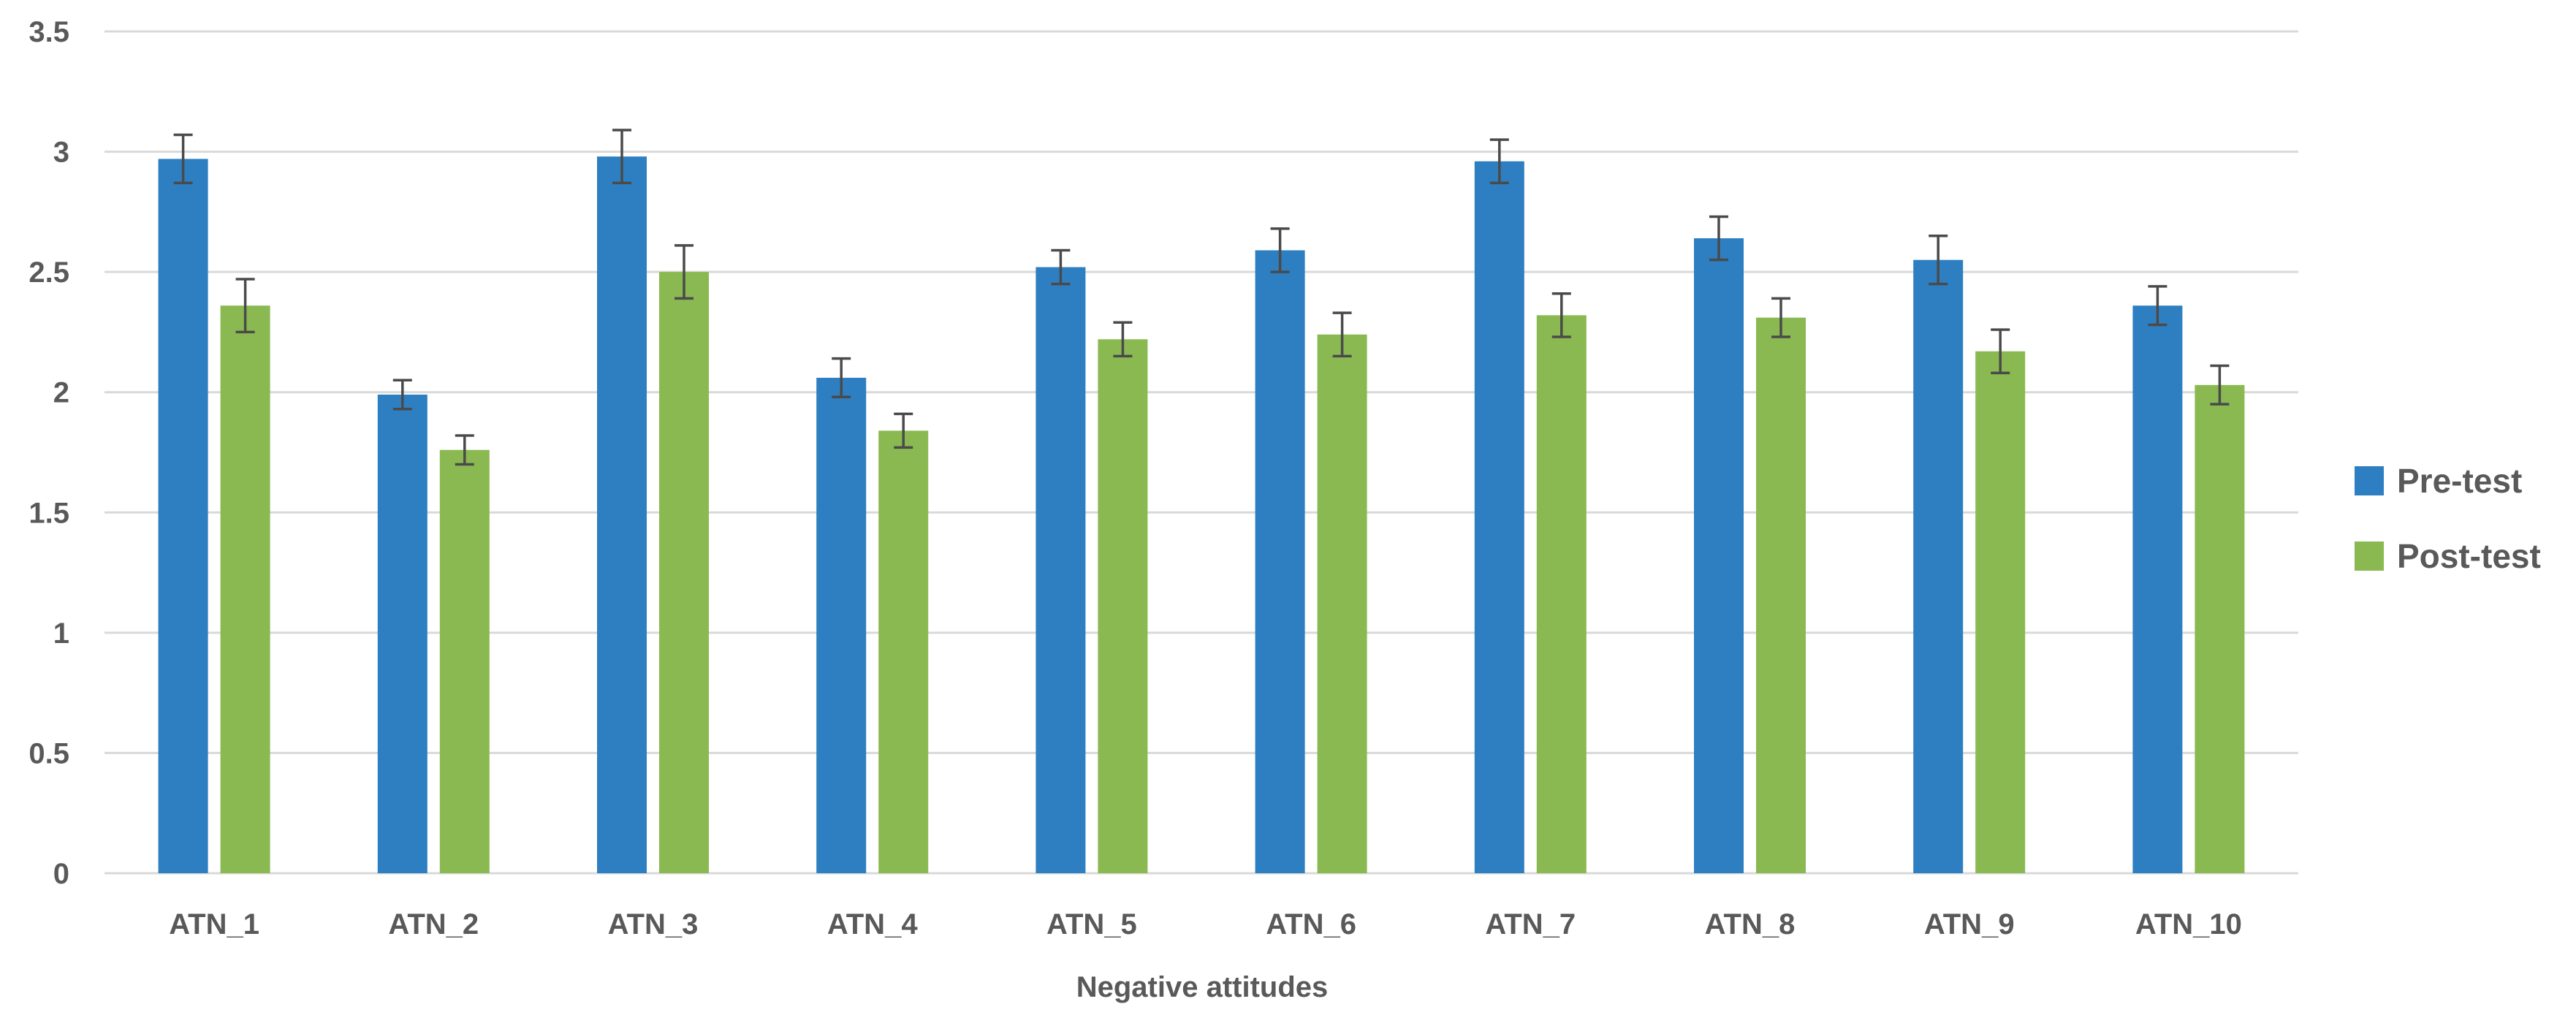 The width and height of the screenshot is (2576, 1015). I want to click on y-tick-label: 1, so click(61, 633).